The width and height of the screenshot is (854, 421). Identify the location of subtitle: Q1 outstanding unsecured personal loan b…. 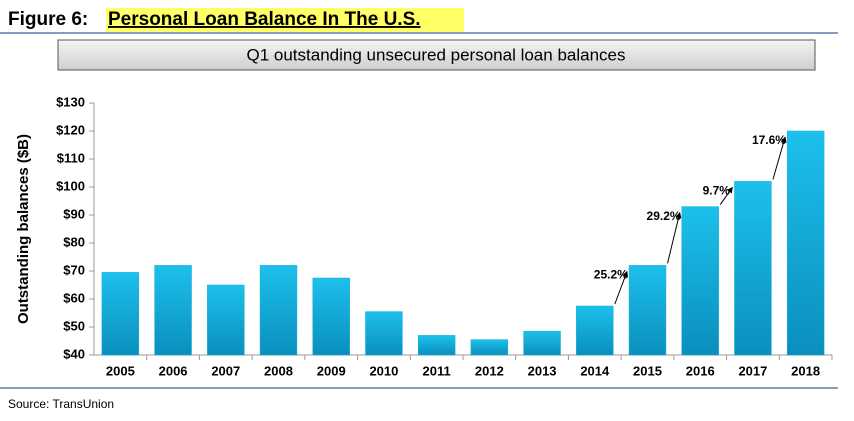
(436, 54).